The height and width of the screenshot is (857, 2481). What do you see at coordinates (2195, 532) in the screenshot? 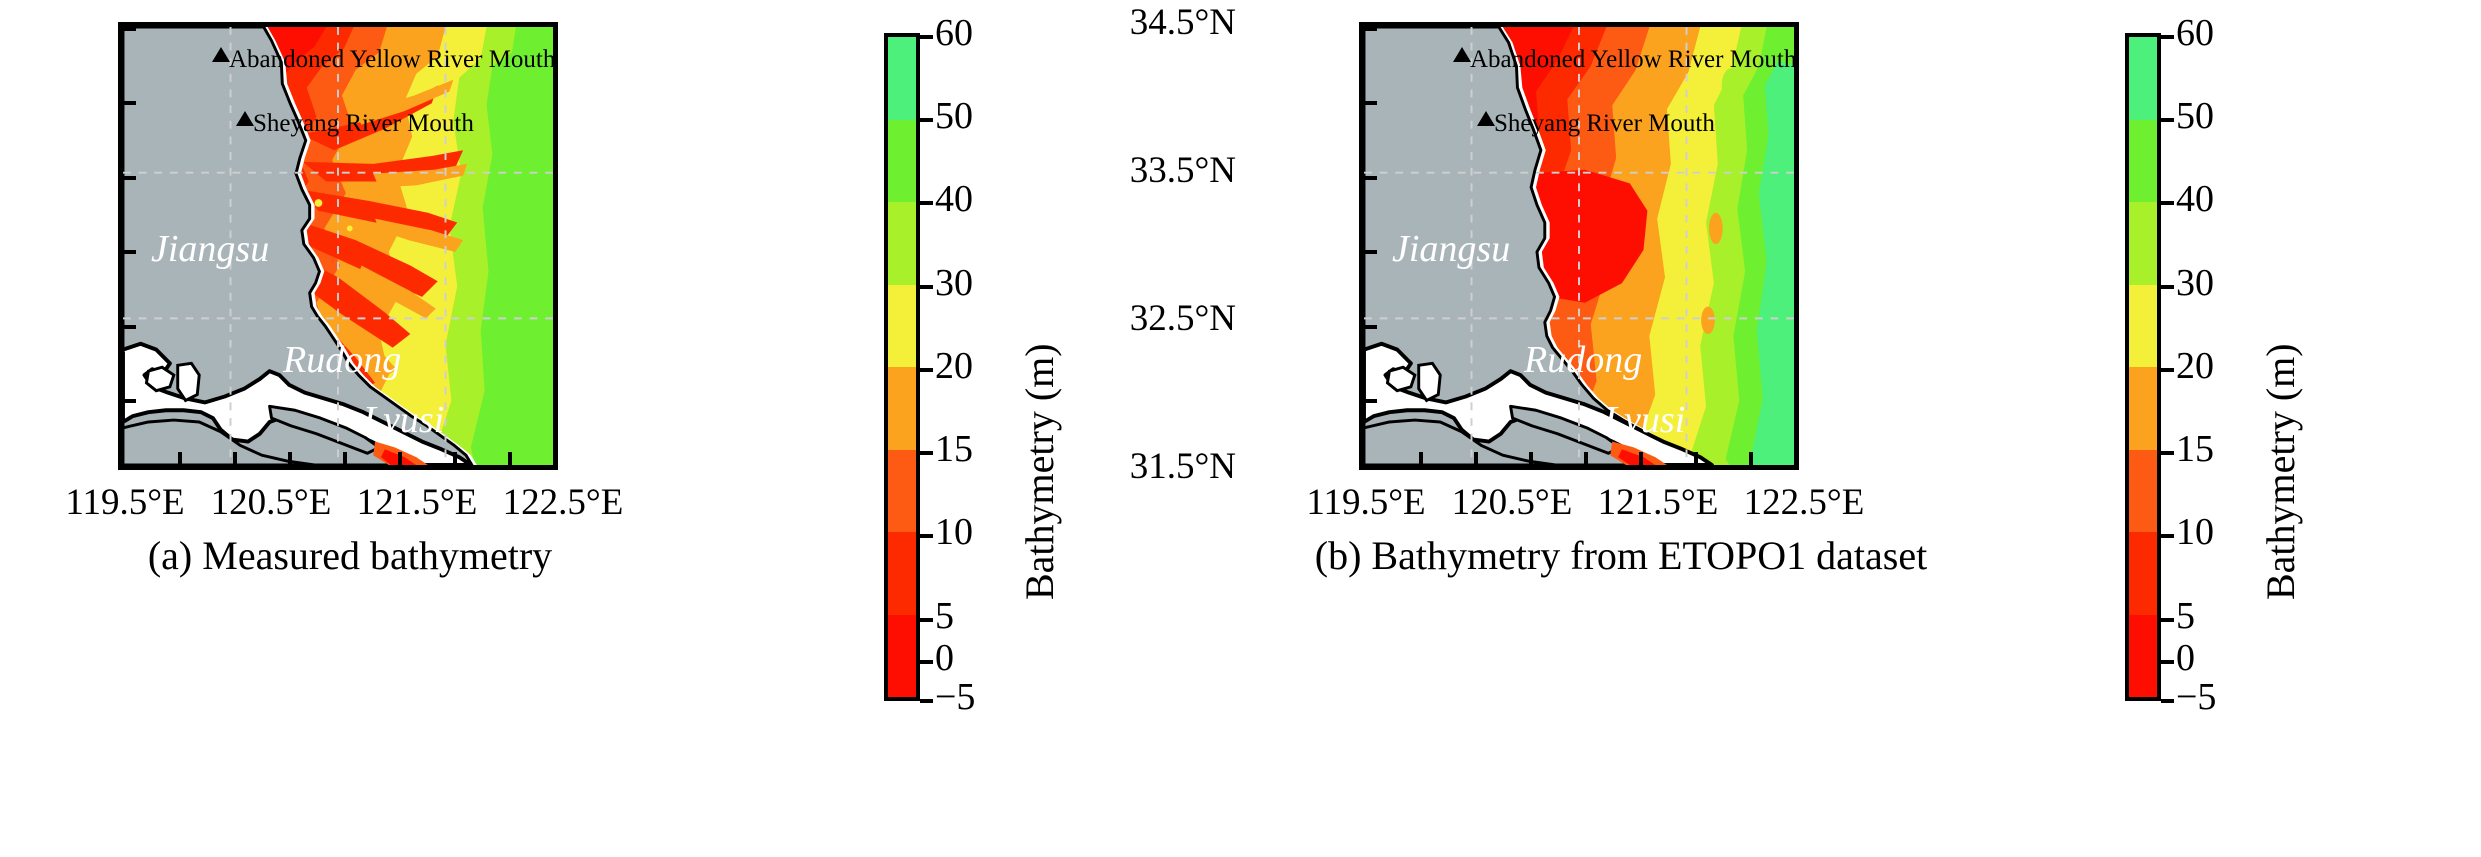
I see `cbar-label-10: 10` at bounding box center [2195, 532].